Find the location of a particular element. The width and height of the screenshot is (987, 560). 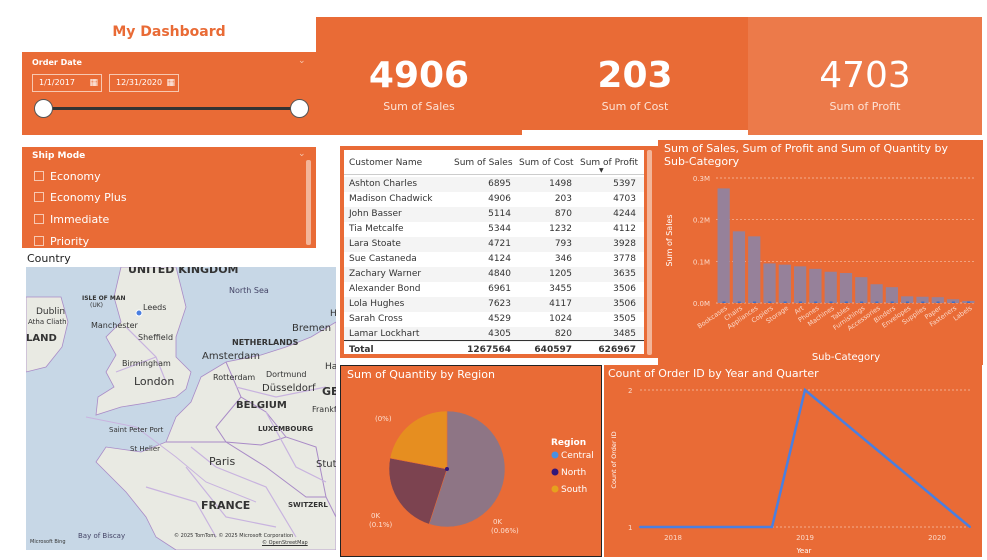

kpi-sales-card: 4906 Sum of Sales is located at coordinates (419, 76).